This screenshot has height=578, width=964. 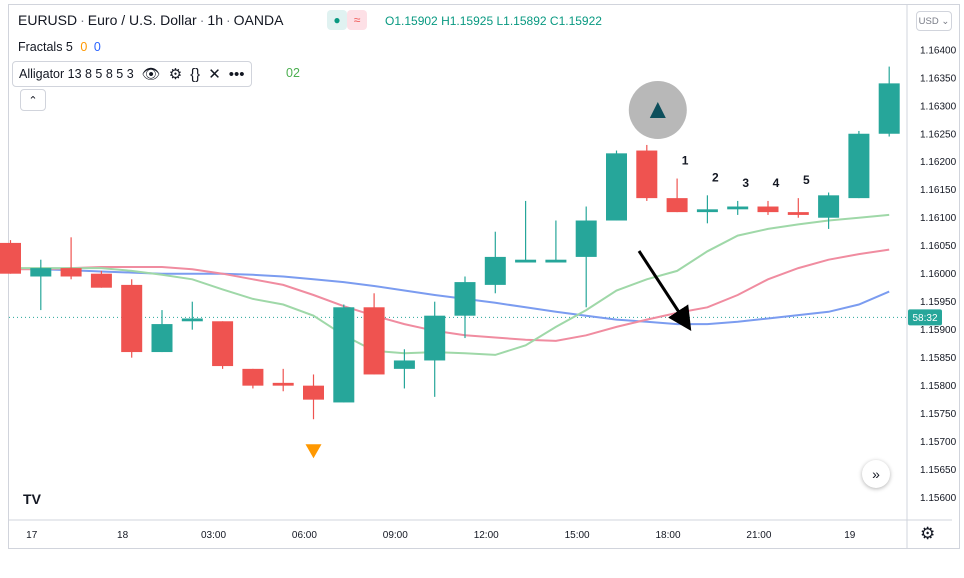 I want to click on alligator-jaw-line, so click(x=450, y=296).